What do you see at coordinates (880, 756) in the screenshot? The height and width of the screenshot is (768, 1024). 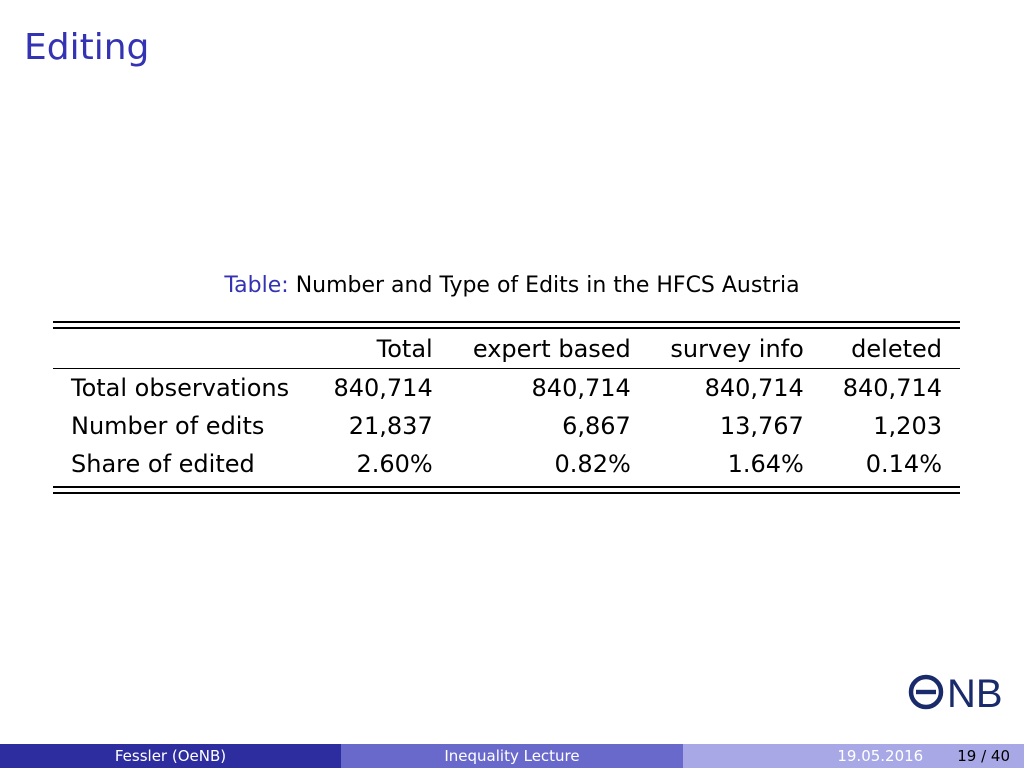 I see `footer-date: 19.05.2016` at bounding box center [880, 756].